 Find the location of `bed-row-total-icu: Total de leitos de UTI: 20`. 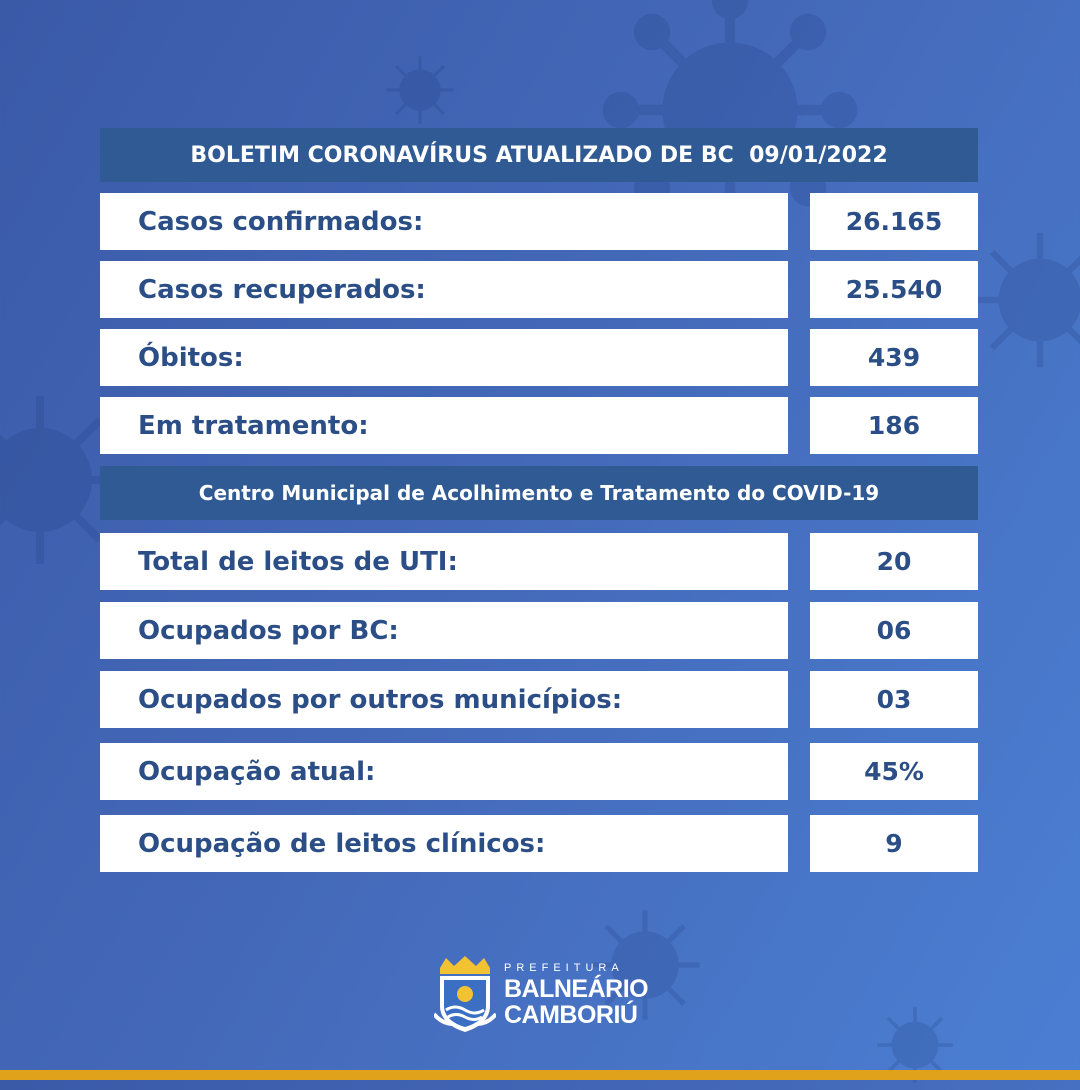

bed-row-total-icu: Total de leitos de UTI: 20 is located at coordinates (539, 561).